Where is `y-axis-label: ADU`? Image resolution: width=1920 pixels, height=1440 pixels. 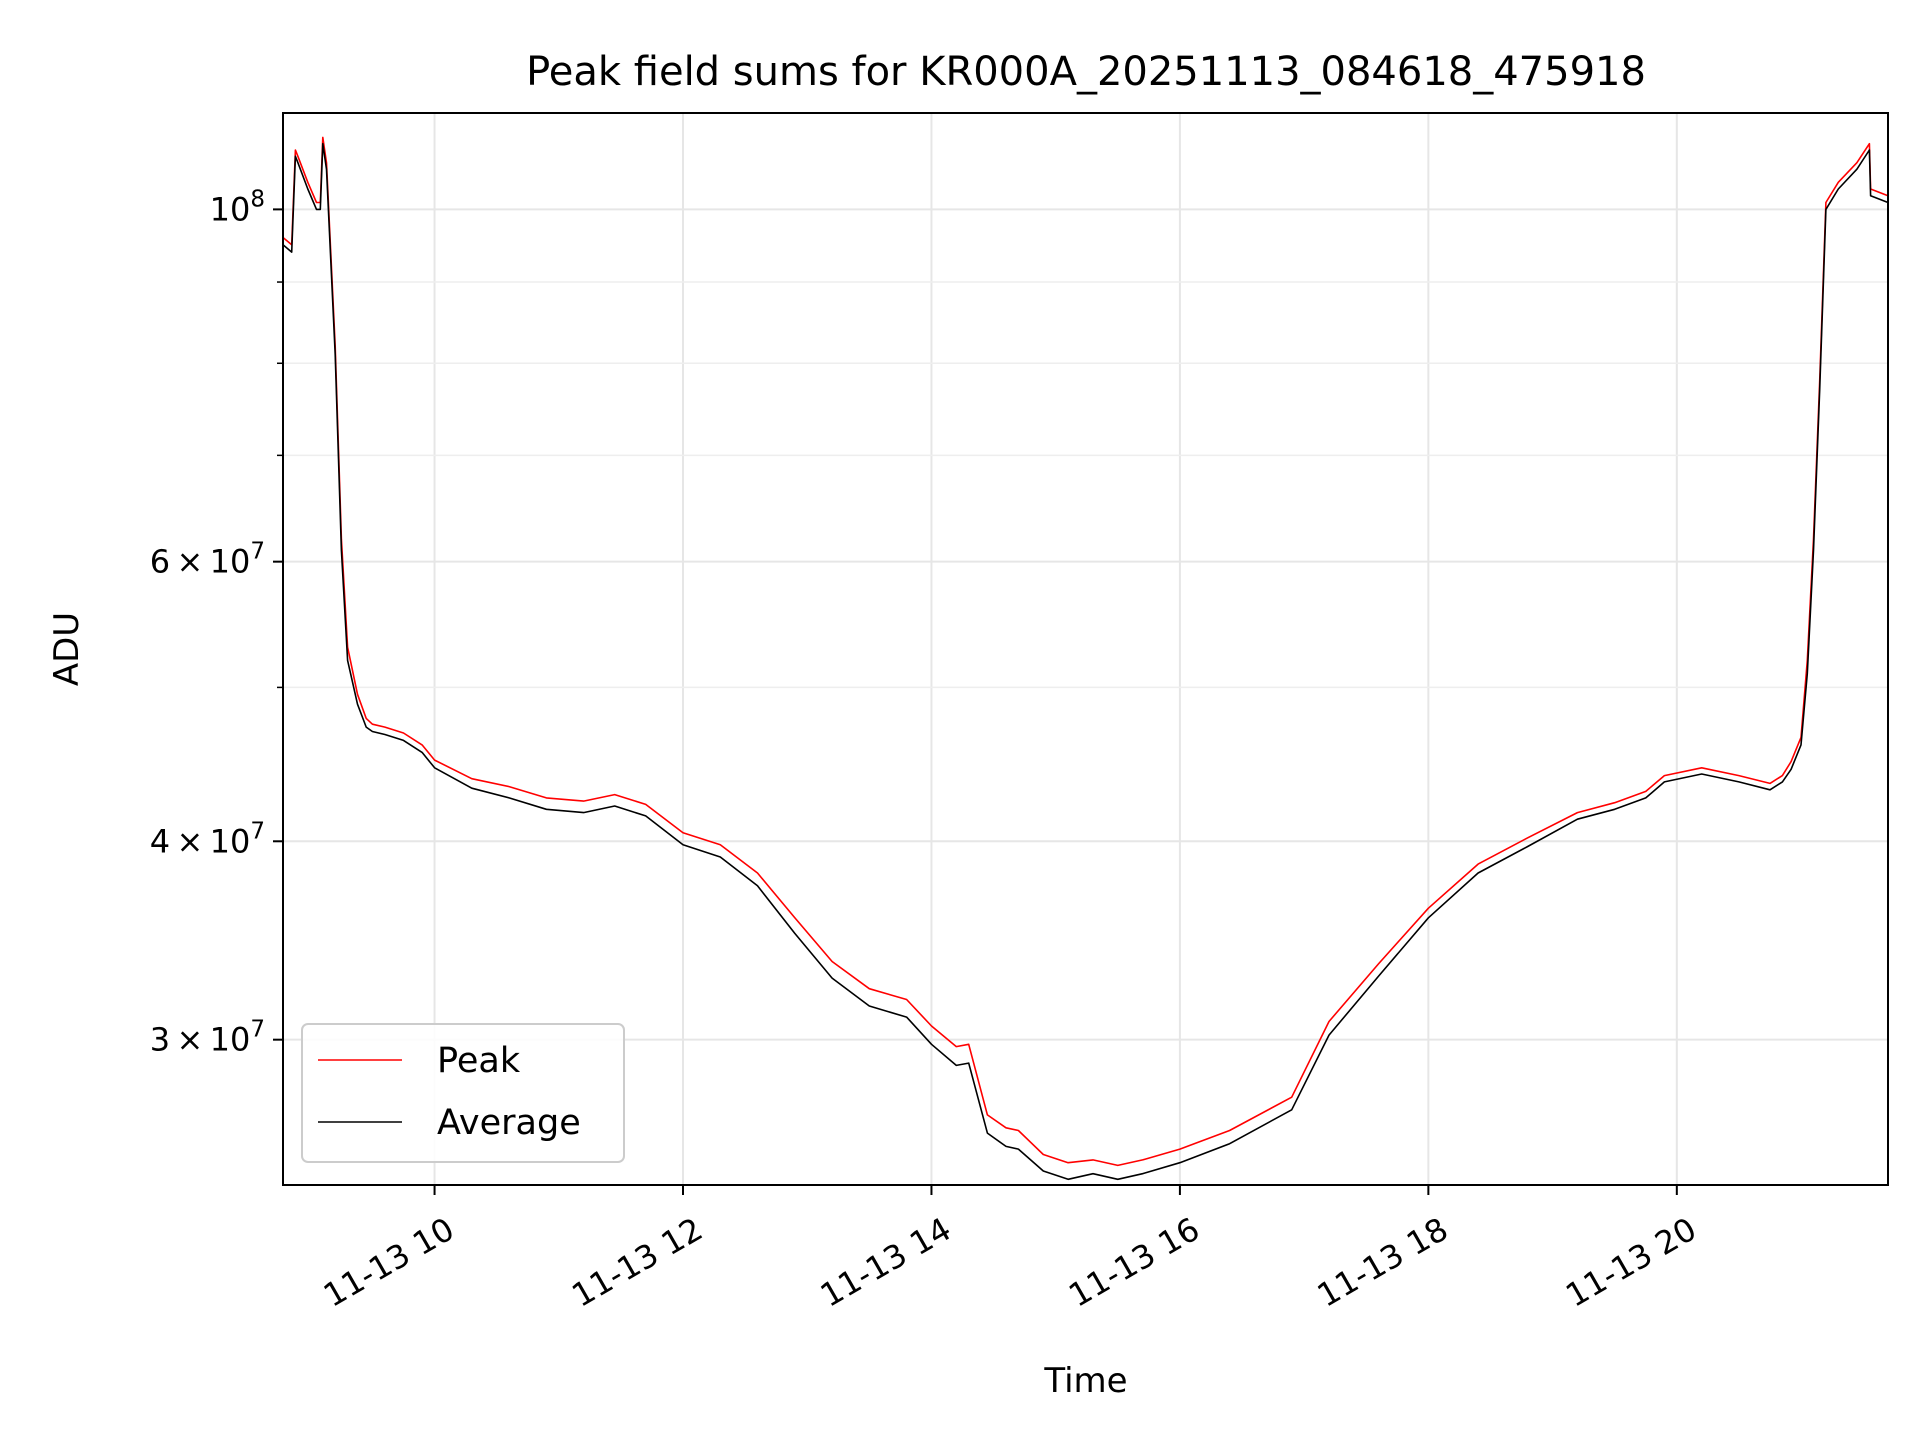
y-axis-label: ADU is located at coordinates (67, 649).